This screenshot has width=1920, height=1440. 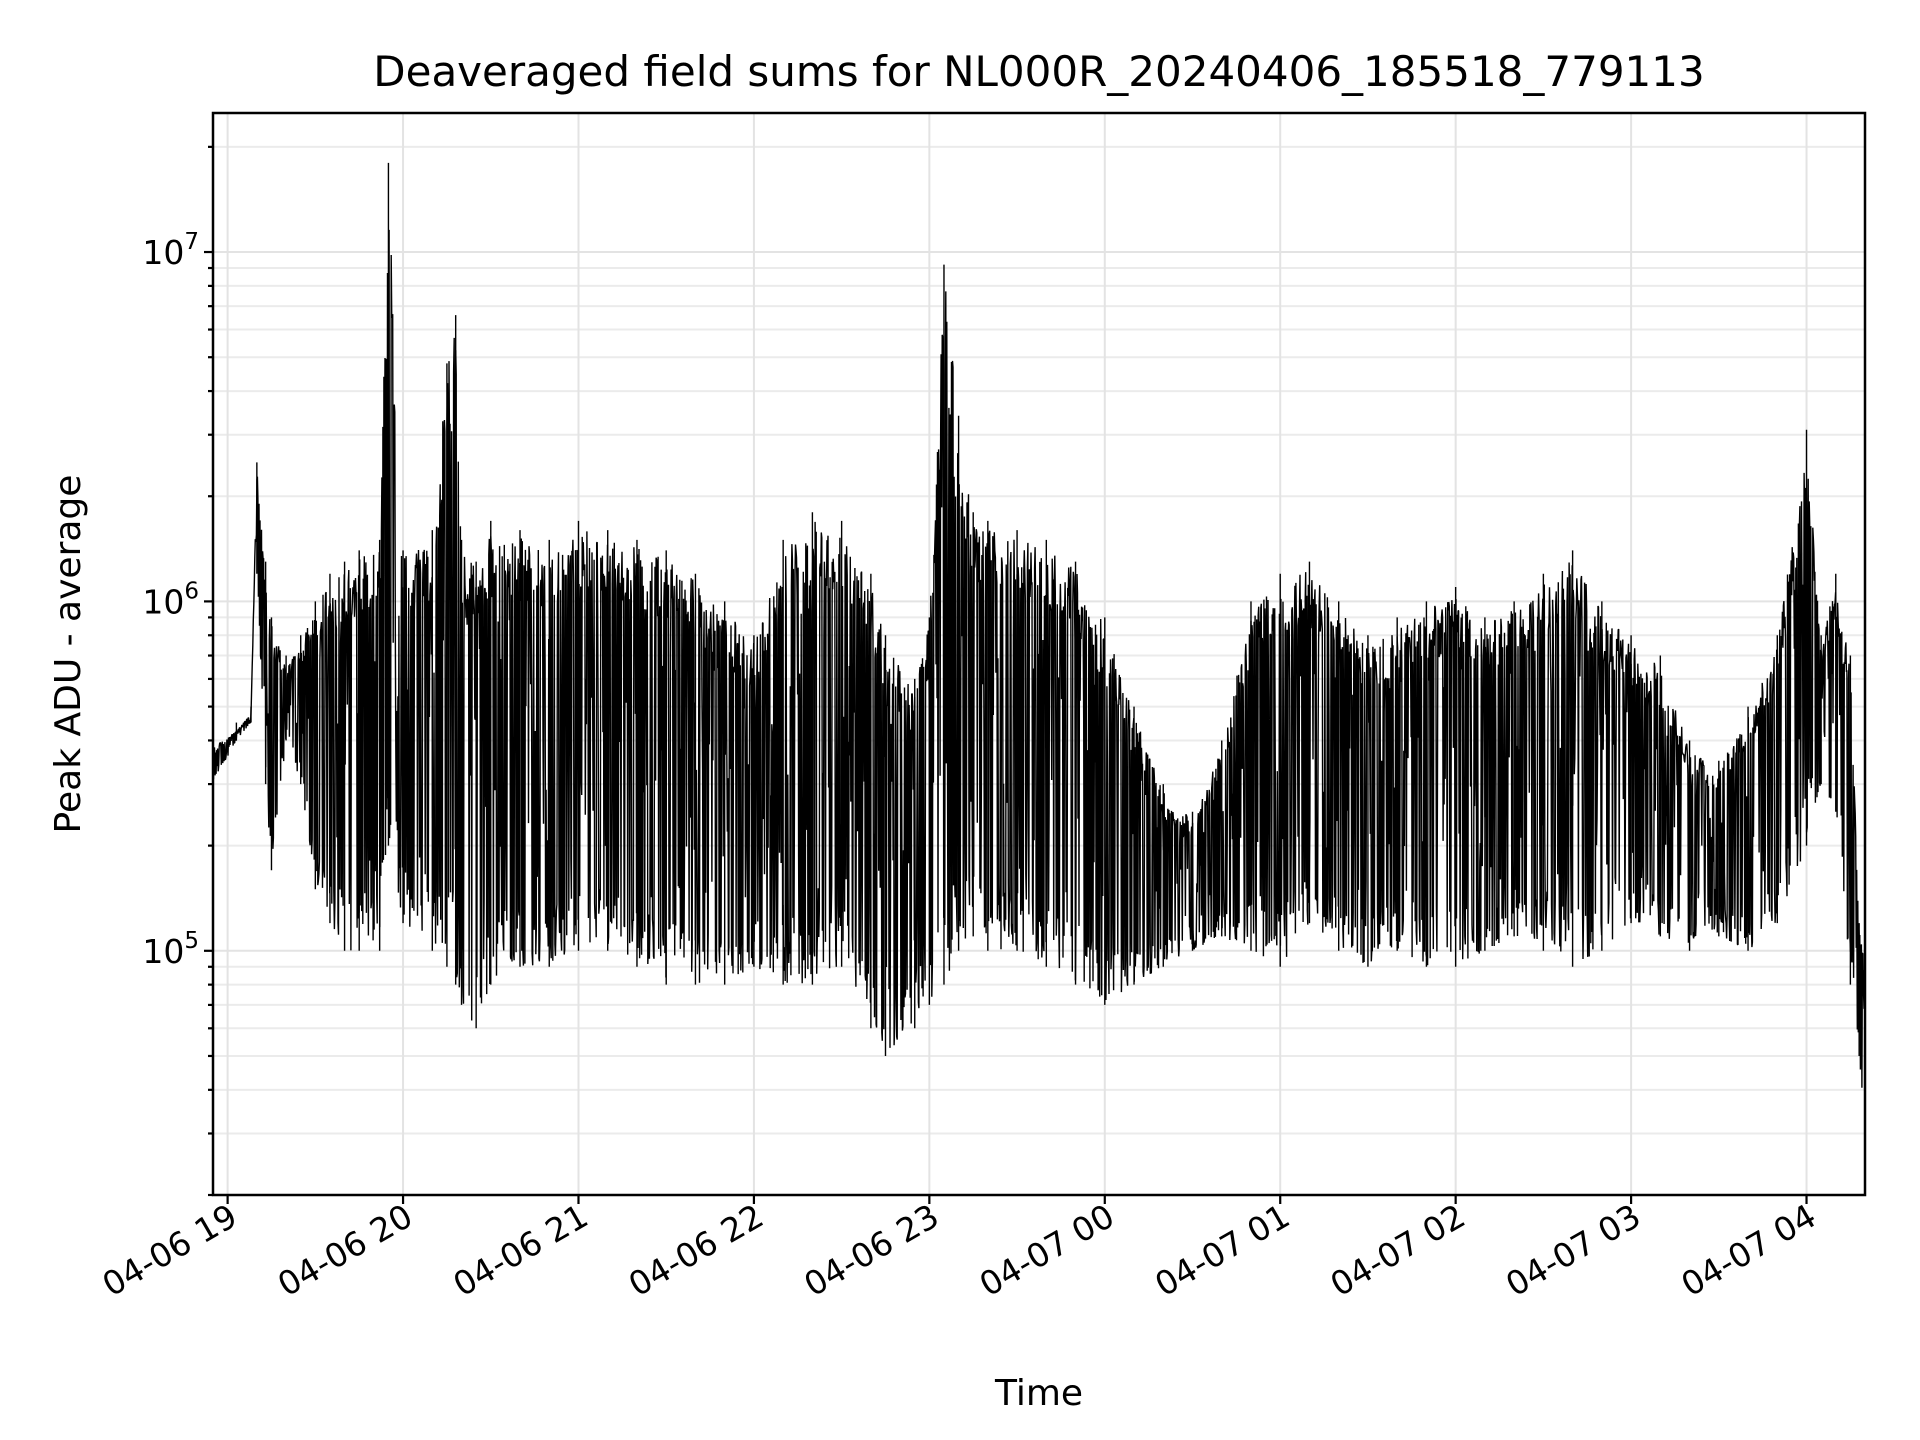 I want to click on y-tick-label: 106, so click(x=170, y=599).